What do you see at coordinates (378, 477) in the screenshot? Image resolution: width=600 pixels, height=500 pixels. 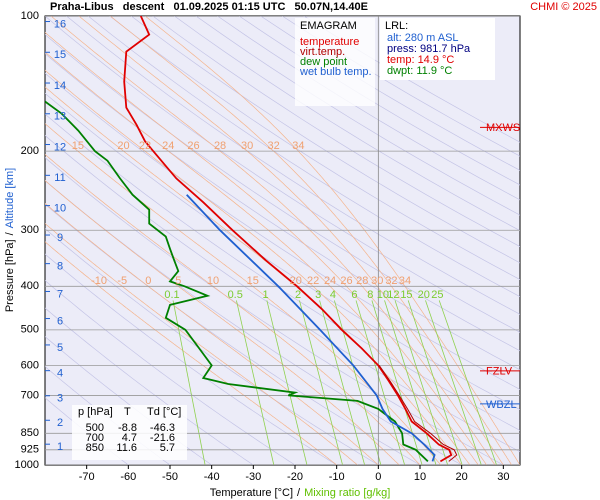 I see `x-tick-label: 0` at bounding box center [378, 477].